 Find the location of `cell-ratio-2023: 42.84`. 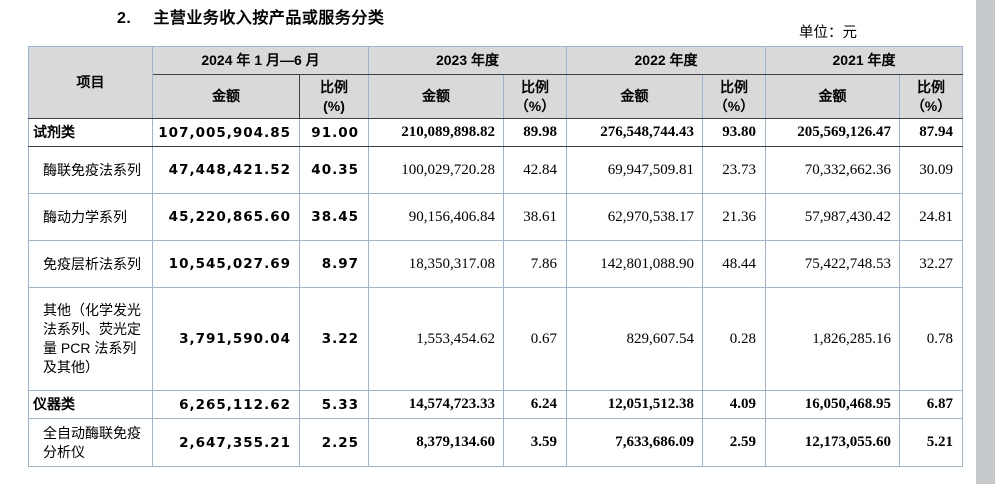

cell-ratio-2023: 42.84 is located at coordinates (535, 170).